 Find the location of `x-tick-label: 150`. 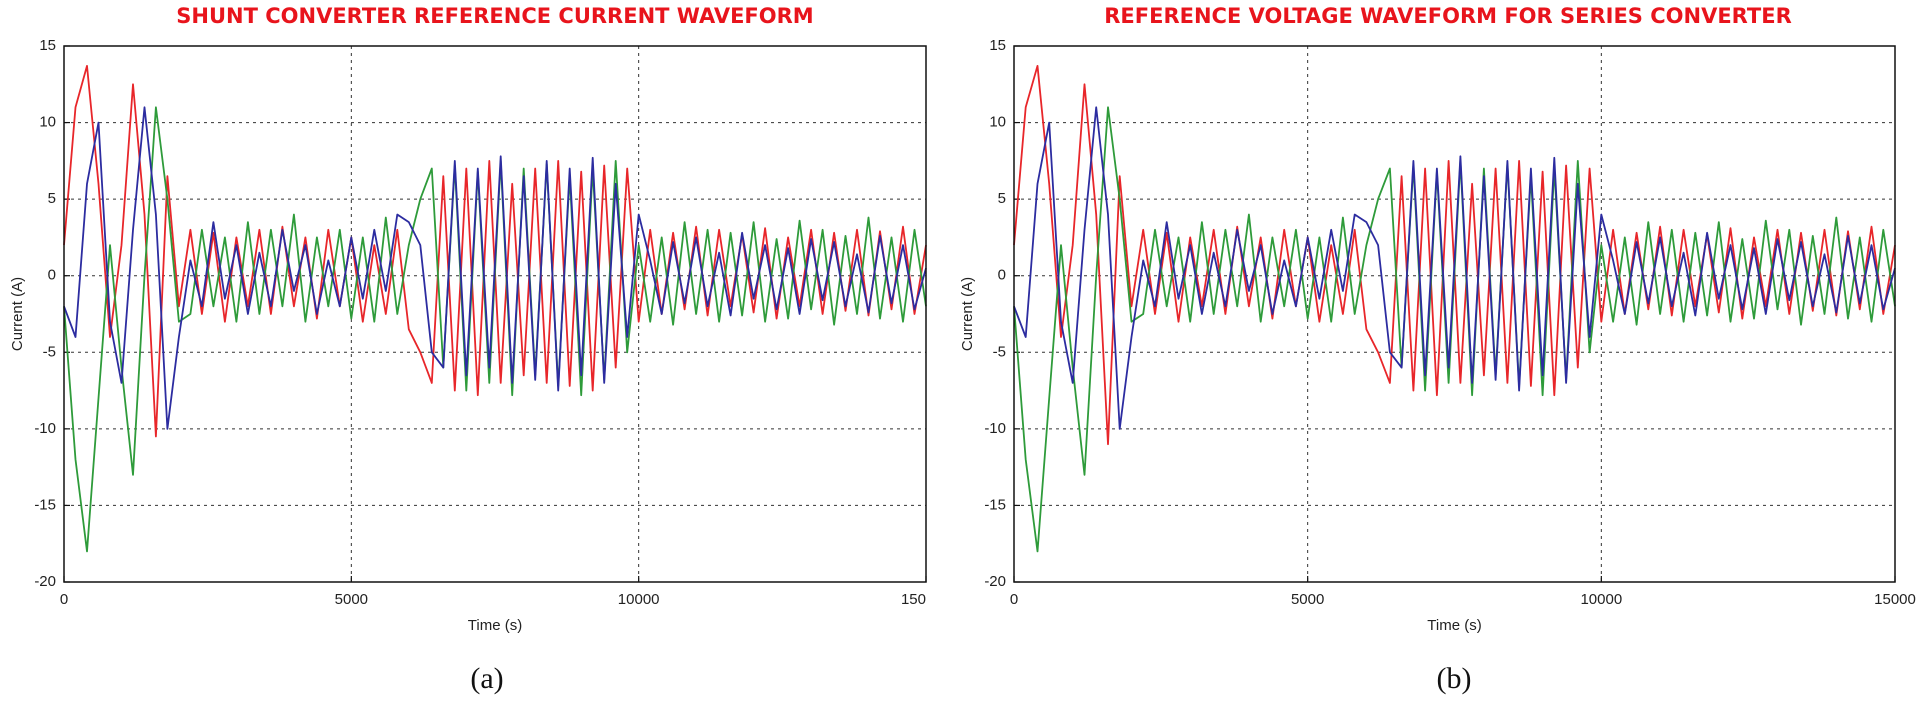

x-tick-label: 150 is located at coordinates (913, 599).